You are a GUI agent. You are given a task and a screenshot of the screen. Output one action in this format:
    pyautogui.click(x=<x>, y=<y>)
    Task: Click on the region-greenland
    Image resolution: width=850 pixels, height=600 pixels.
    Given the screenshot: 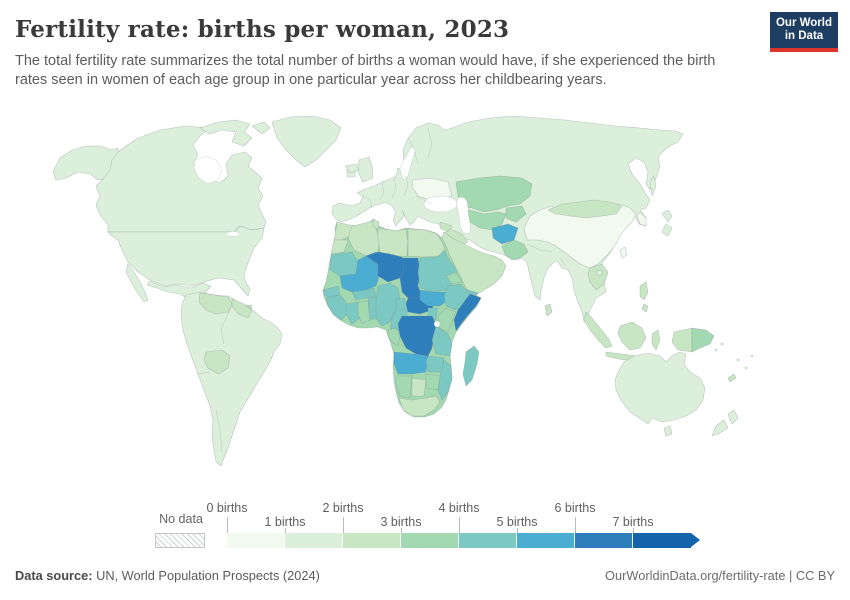 What is the action you would take?
    pyautogui.click(x=306, y=141)
    